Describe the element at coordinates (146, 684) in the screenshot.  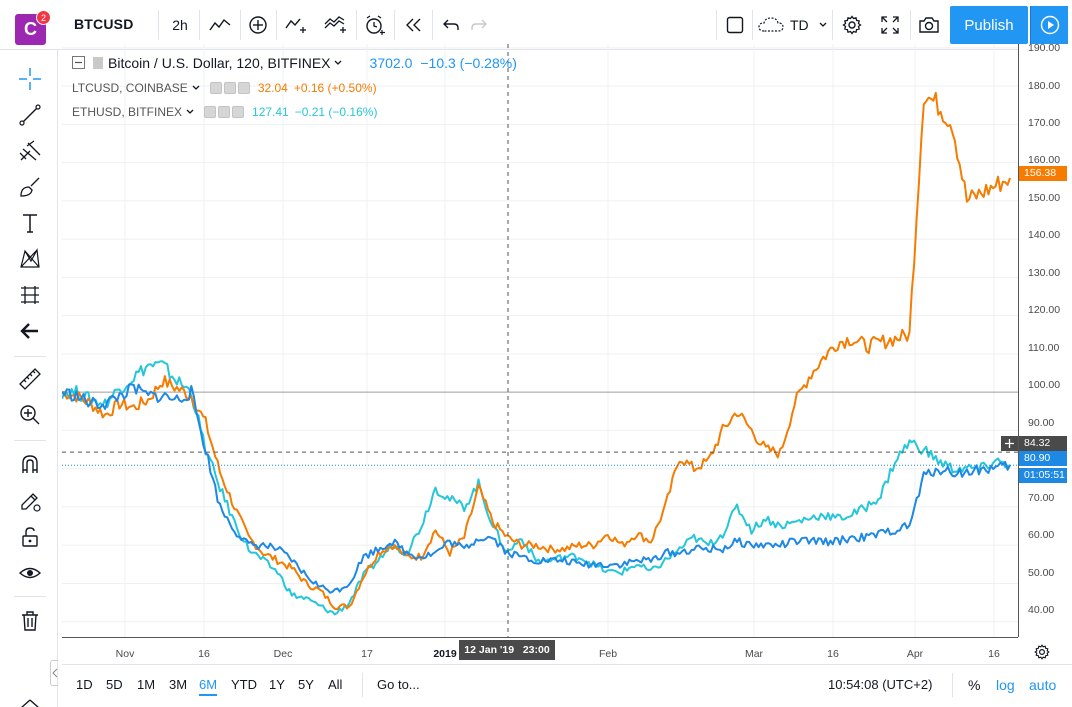
I see `range-button: 1M` at that location.